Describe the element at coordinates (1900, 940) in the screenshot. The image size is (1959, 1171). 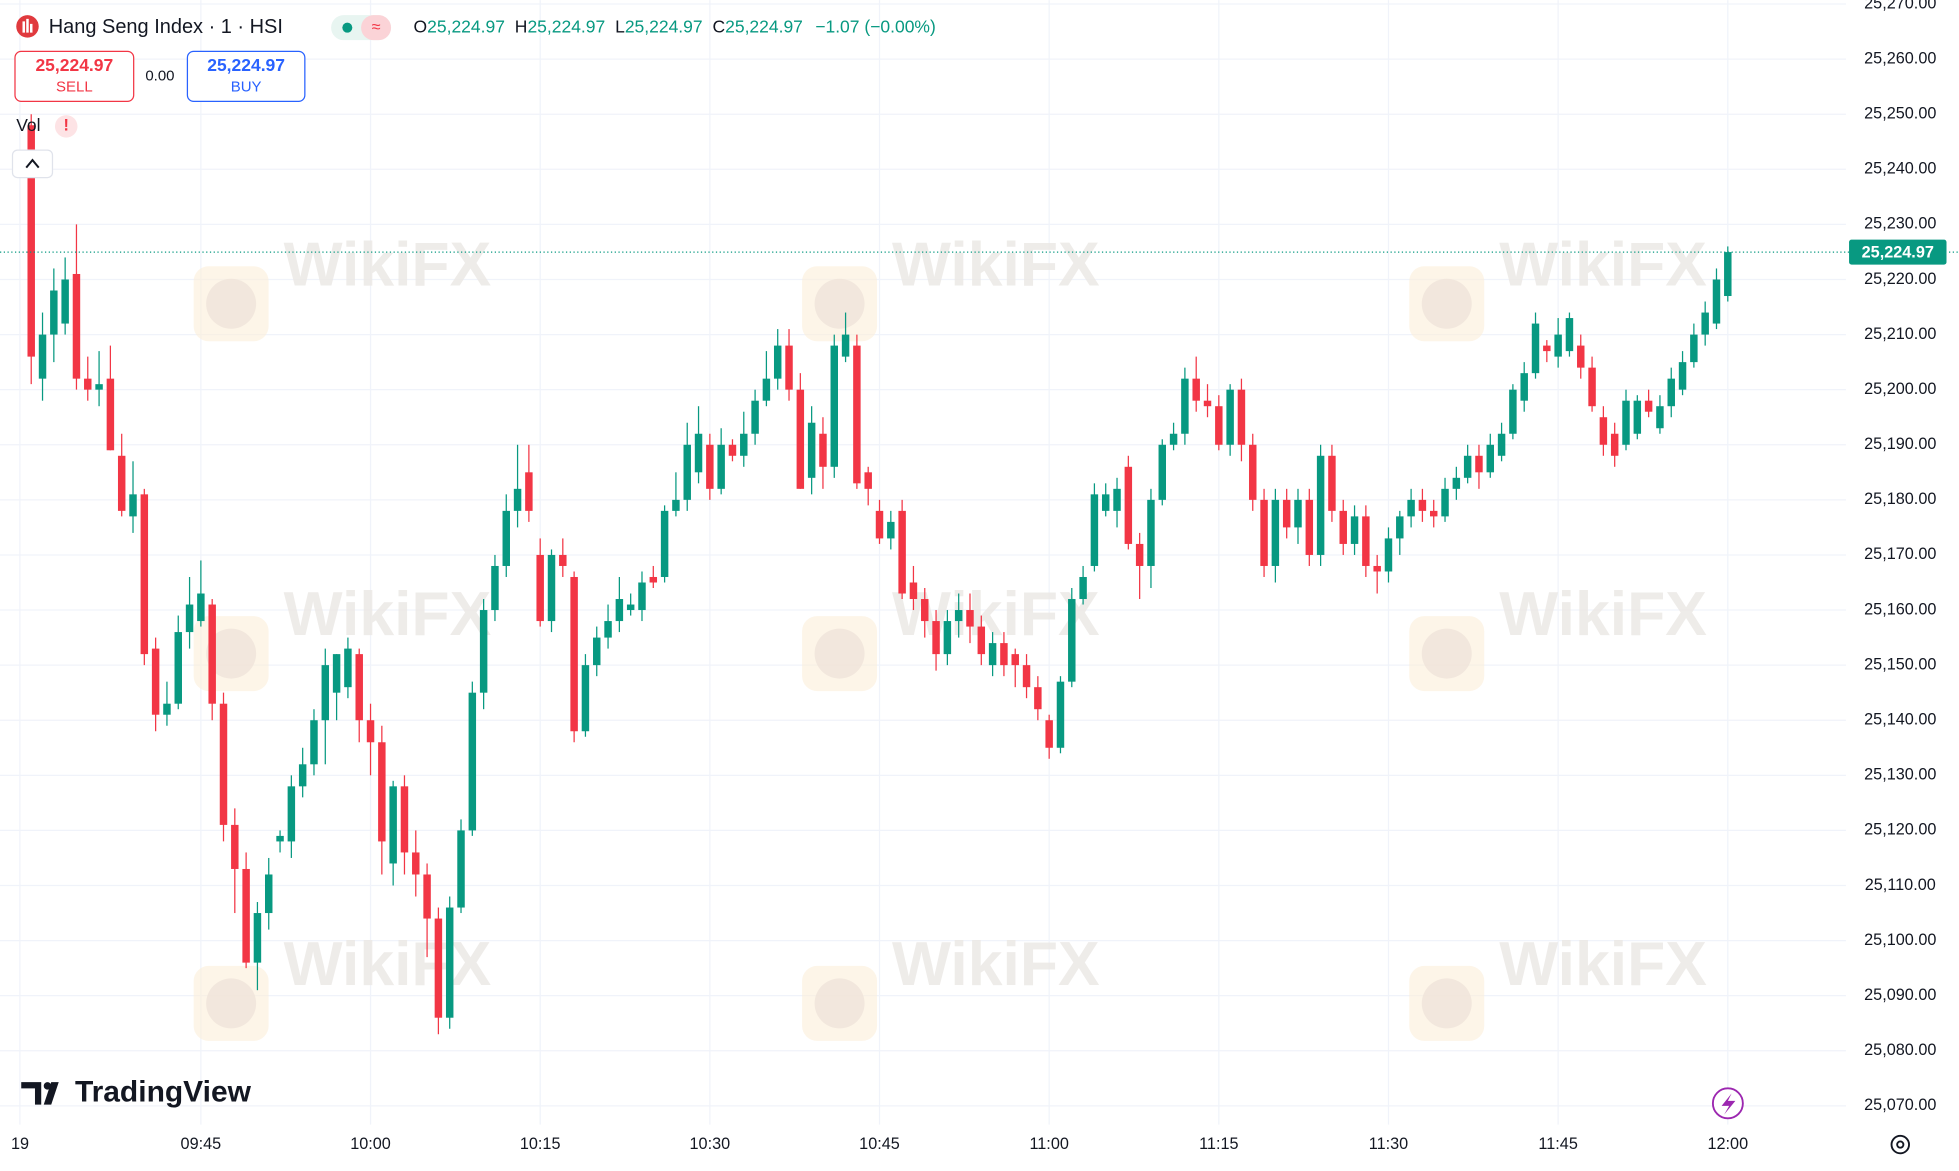
I see `y-tick-label: 25,100.00` at that location.